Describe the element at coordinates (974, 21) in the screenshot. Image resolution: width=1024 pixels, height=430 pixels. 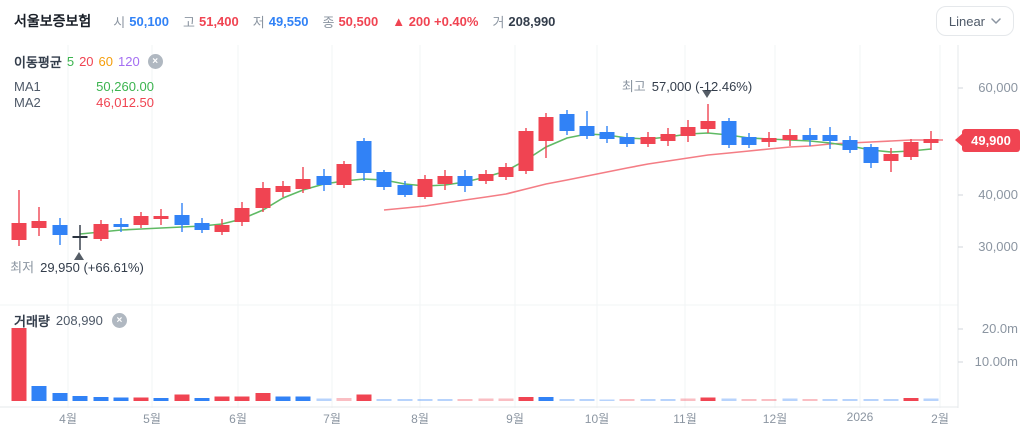
I see `scale-select-button: Linear` at that location.